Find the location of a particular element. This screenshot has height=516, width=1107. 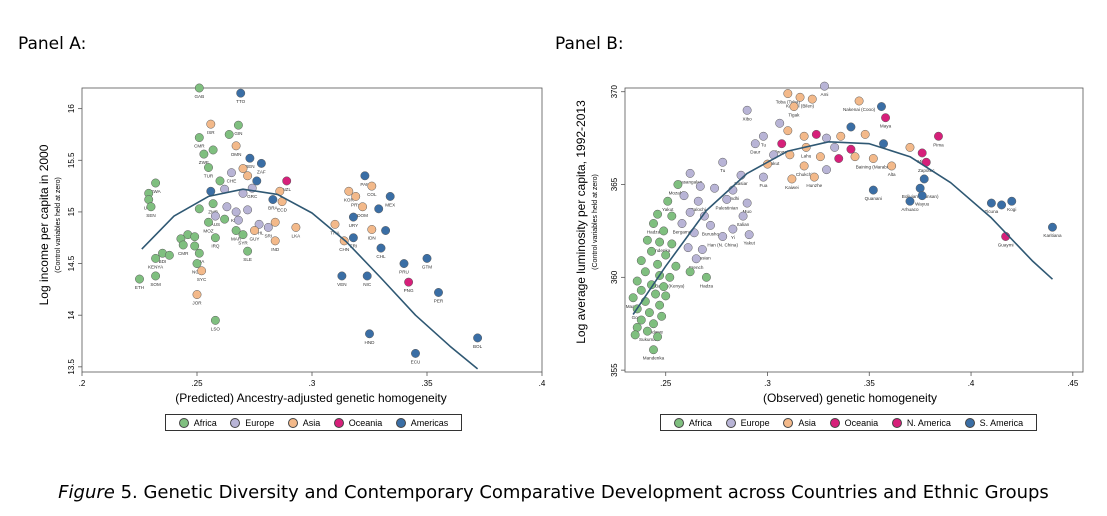

chart-a-ytick-label: 14.5 is located at coordinates (71, 263).